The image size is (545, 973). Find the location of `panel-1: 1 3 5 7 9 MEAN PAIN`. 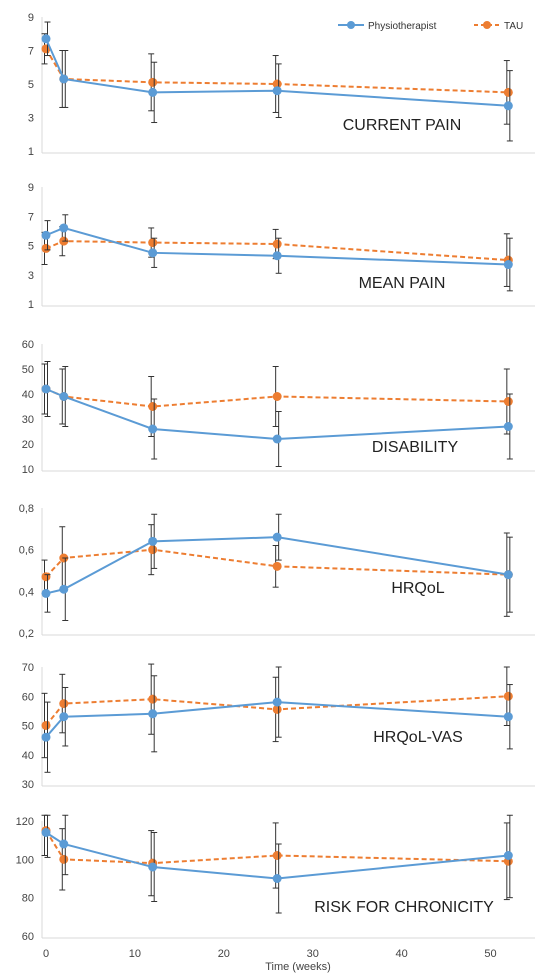

panel-1: 1 3 5 7 9 MEAN PAIN is located at coordinates (281, 246).